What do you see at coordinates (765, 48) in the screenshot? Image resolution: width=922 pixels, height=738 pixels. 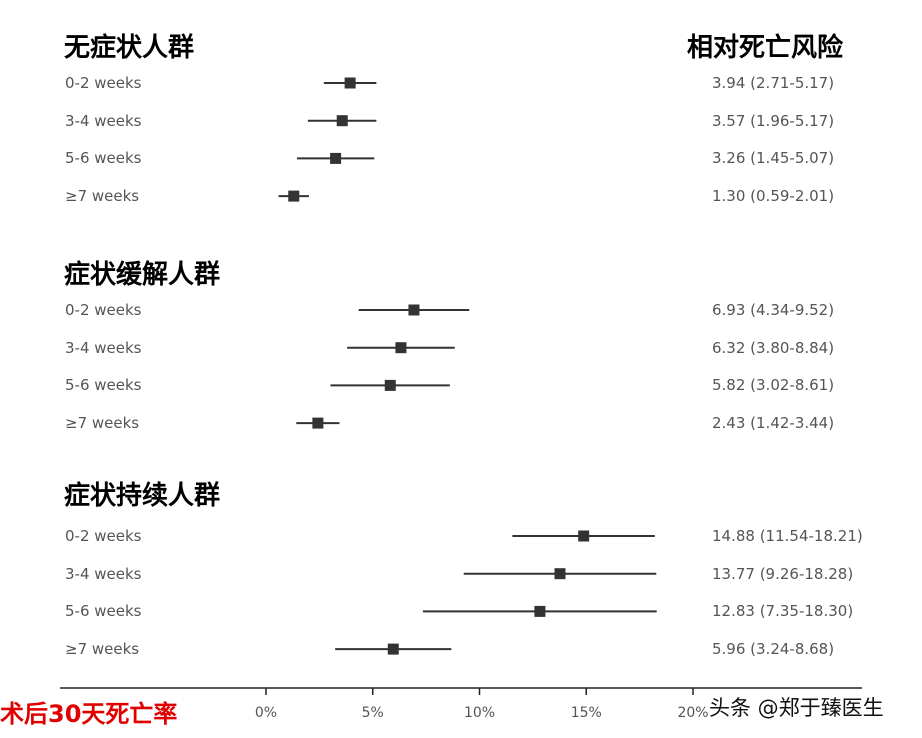 I see `relative-risk-header: 相对死亡风险` at bounding box center [765, 48].